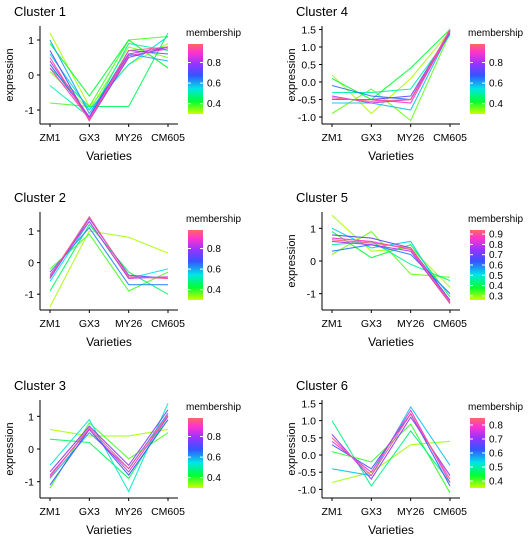 The height and width of the screenshot is (555, 531). What do you see at coordinates (308, 31) in the screenshot?
I see `y-tick-label: 1.5` at bounding box center [308, 31].